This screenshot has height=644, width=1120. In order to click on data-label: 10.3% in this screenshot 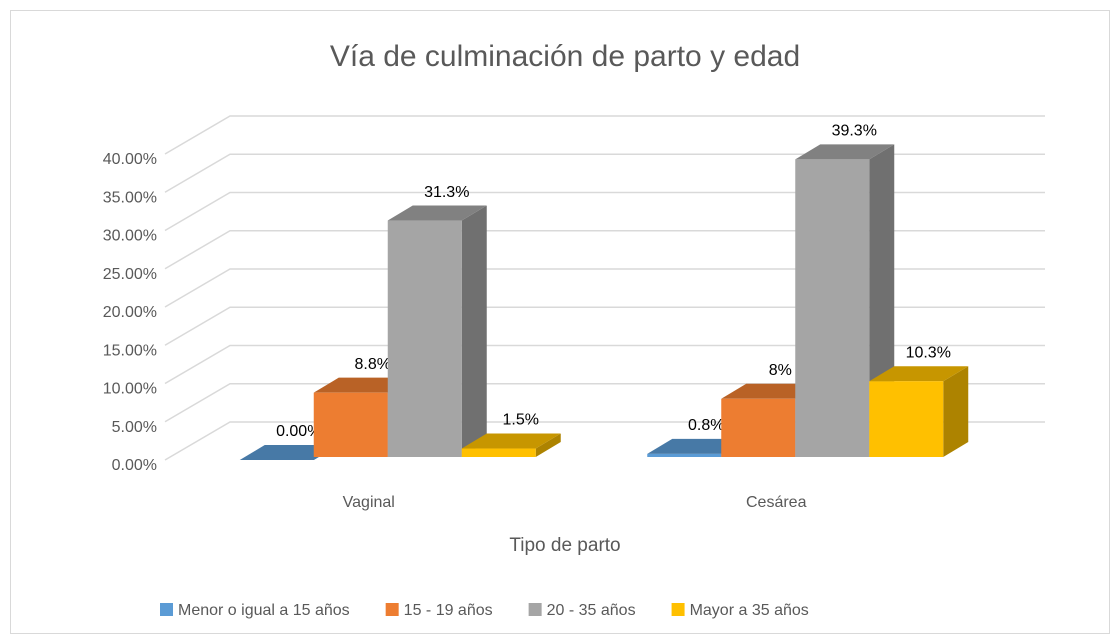, I will do `click(928, 352)`.